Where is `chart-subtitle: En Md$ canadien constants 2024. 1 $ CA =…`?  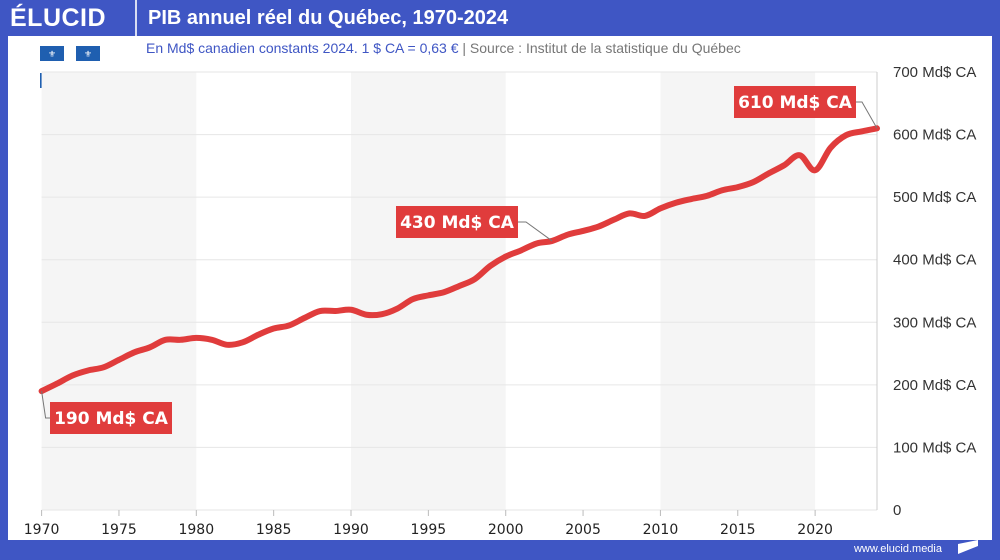
chart-subtitle: En Md$ canadien constants 2024. 1 $ CA =… is located at coordinates (443, 48).